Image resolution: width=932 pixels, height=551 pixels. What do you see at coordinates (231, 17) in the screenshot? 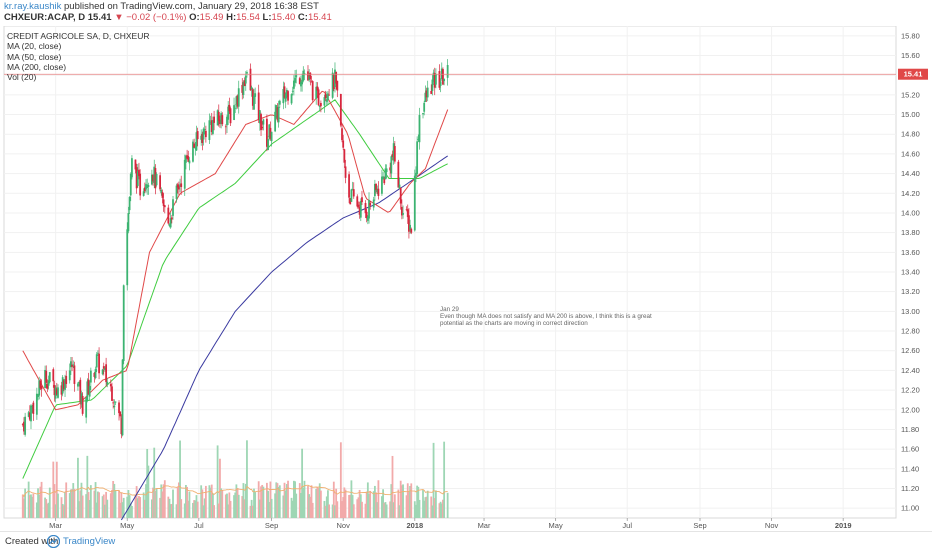
I see `high-label: H:` at bounding box center [231, 17].